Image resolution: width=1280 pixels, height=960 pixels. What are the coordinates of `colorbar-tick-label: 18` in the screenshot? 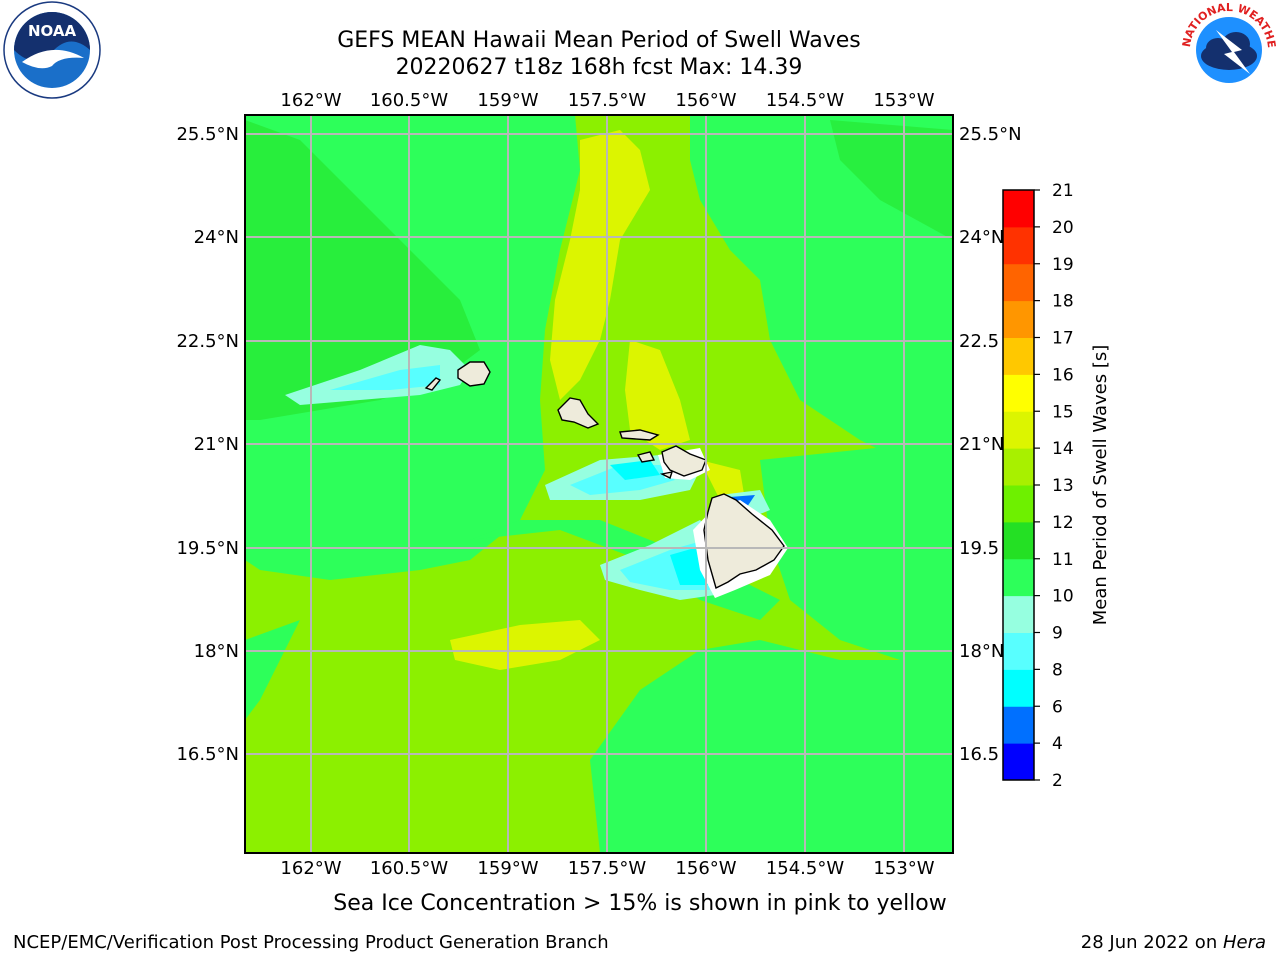 It's located at (1063, 302).